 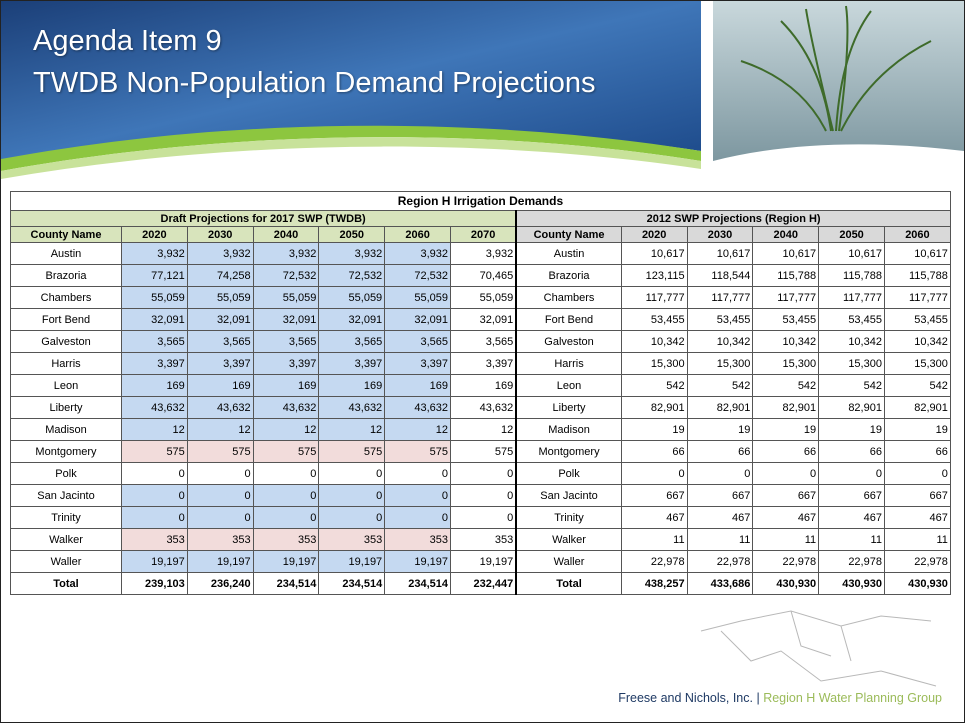 I want to click on title: Agenda Item 9, so click(x=127, y=41).